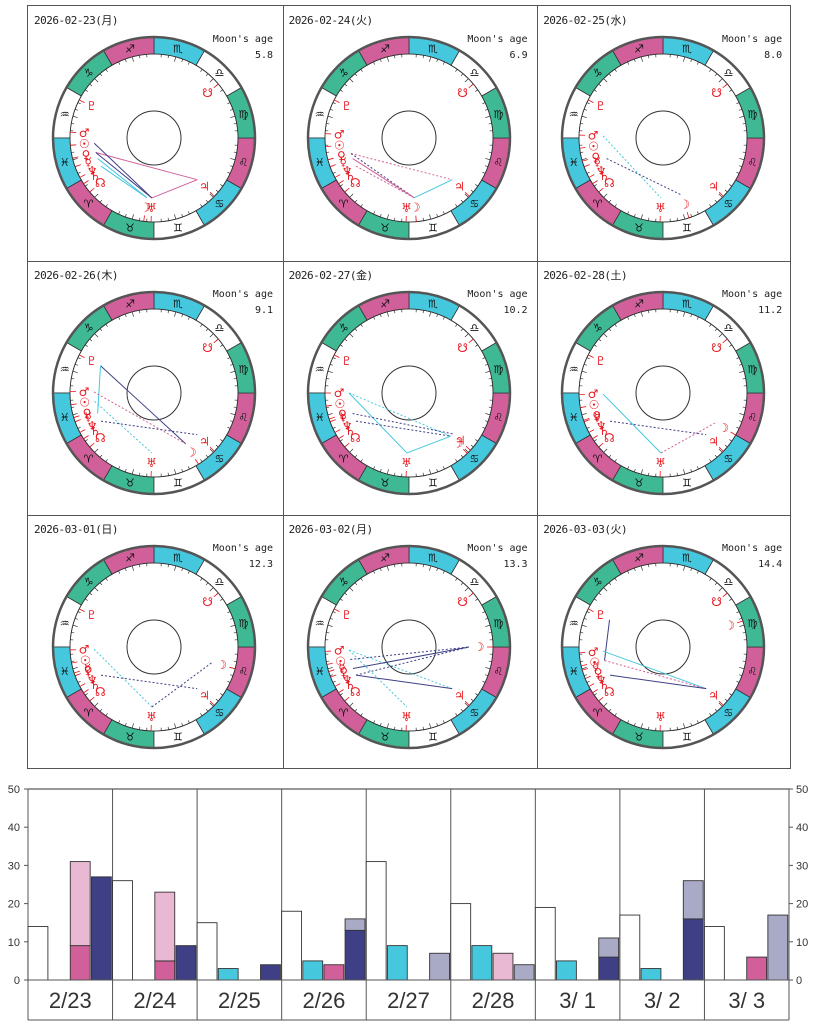 Image resolution: width=817 pixels, height=1024 pixels. What do you see at coordinates (242, 549) in the screenshot?
I see `moon-age-label: Moon's age` at bounding box center [242, 549].